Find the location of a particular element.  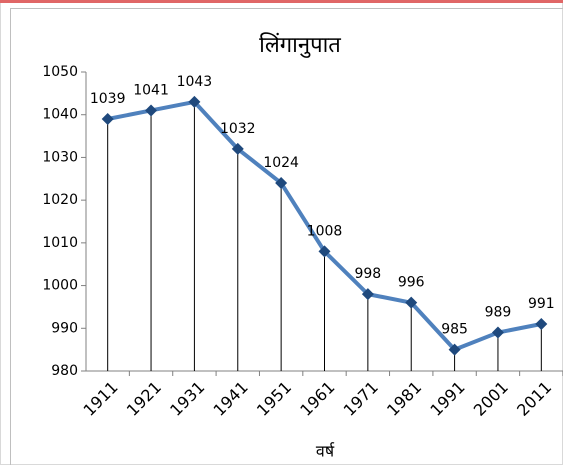

data-label: 998 is located at coordinates (367, 274).